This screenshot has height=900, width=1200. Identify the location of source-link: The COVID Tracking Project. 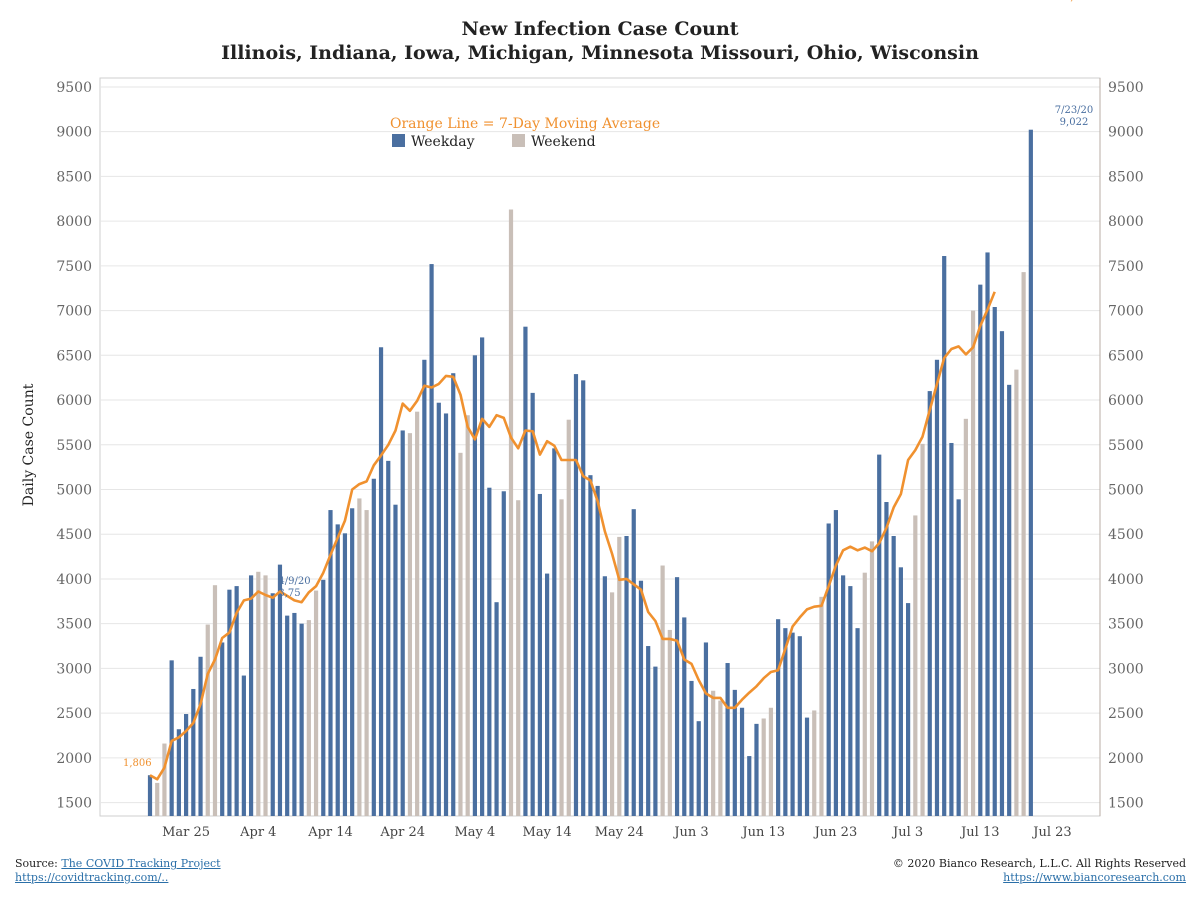
(141, 863).